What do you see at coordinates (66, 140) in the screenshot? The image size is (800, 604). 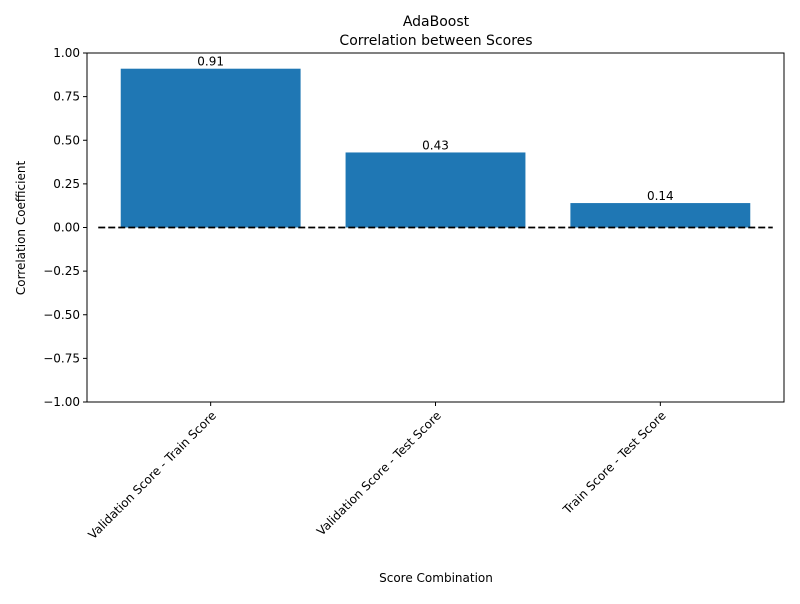 I see `y-tick-label: 0.50` at bounding box center [66, 140].